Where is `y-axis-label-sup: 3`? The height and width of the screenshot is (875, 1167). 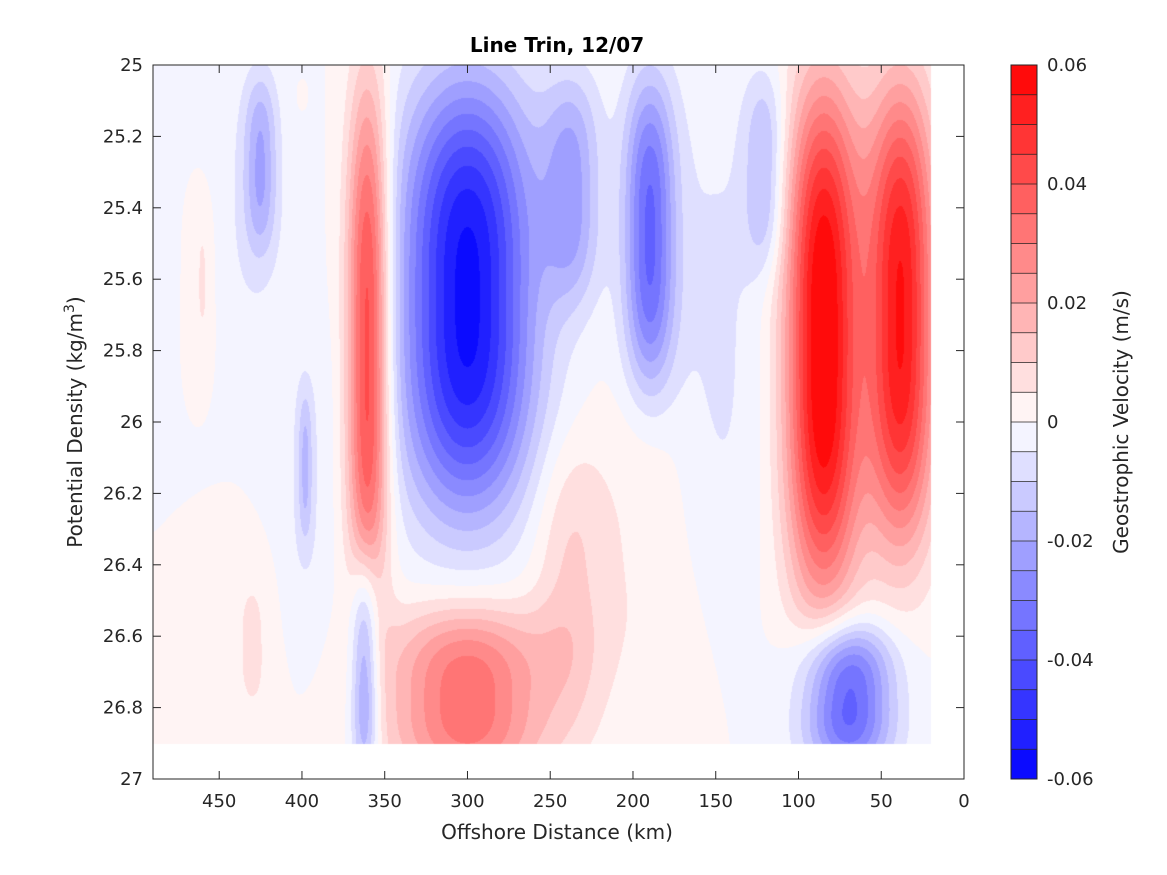 y-axis-label-sup: 3 is located at coordinates (70, 308).